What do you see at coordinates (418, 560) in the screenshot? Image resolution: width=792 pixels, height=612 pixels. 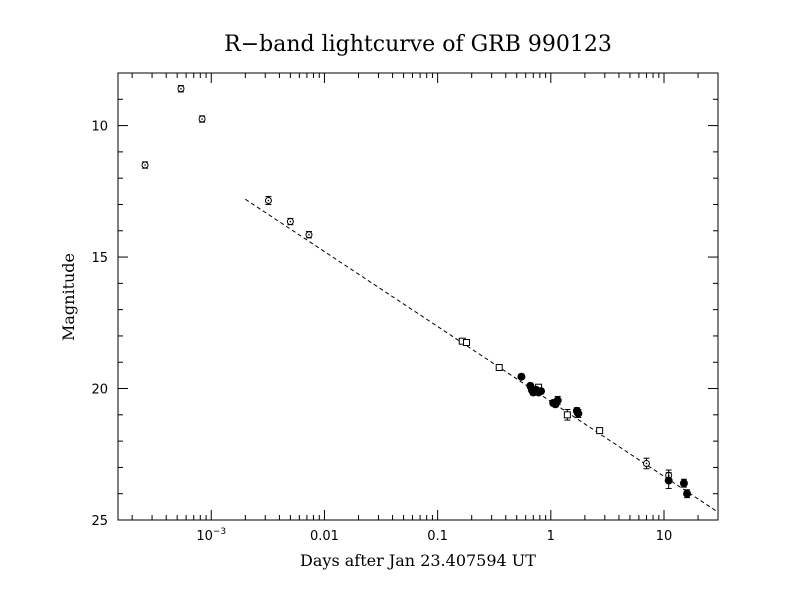 I see `x-axis-label: Days after Jan 23.407594 UT` at bounding box center [418, 560].